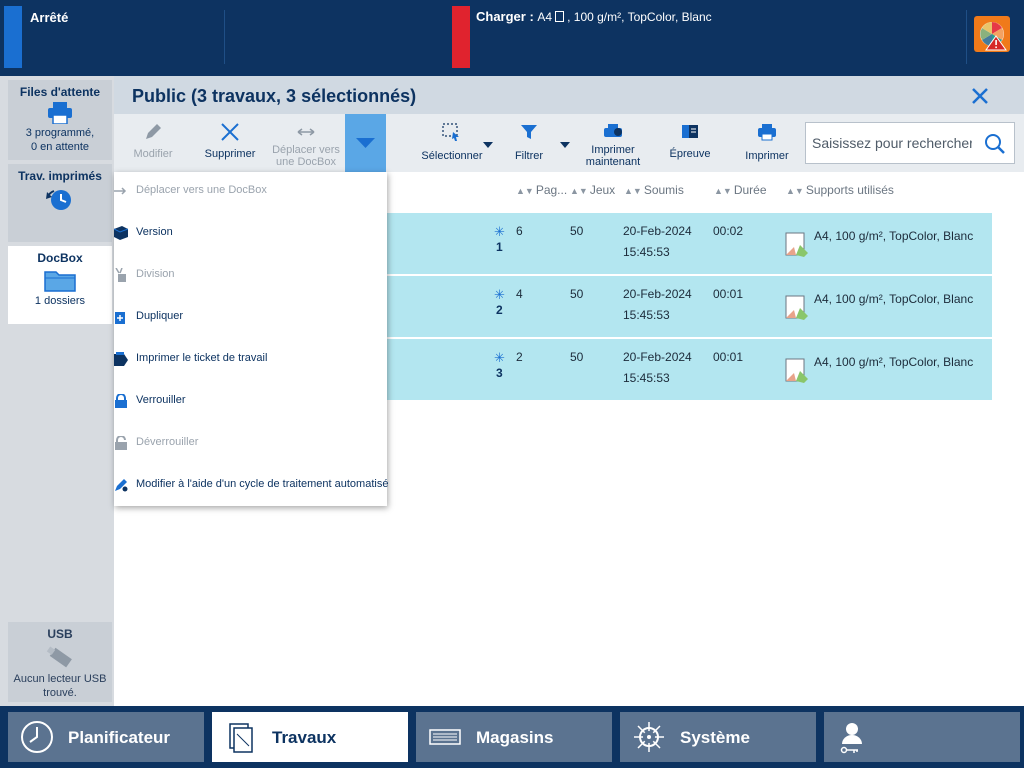  What do you see at coordinates (153, 143) in the screenshot?
I see `edit-button: Modifier` at bounding box center [153, 143].